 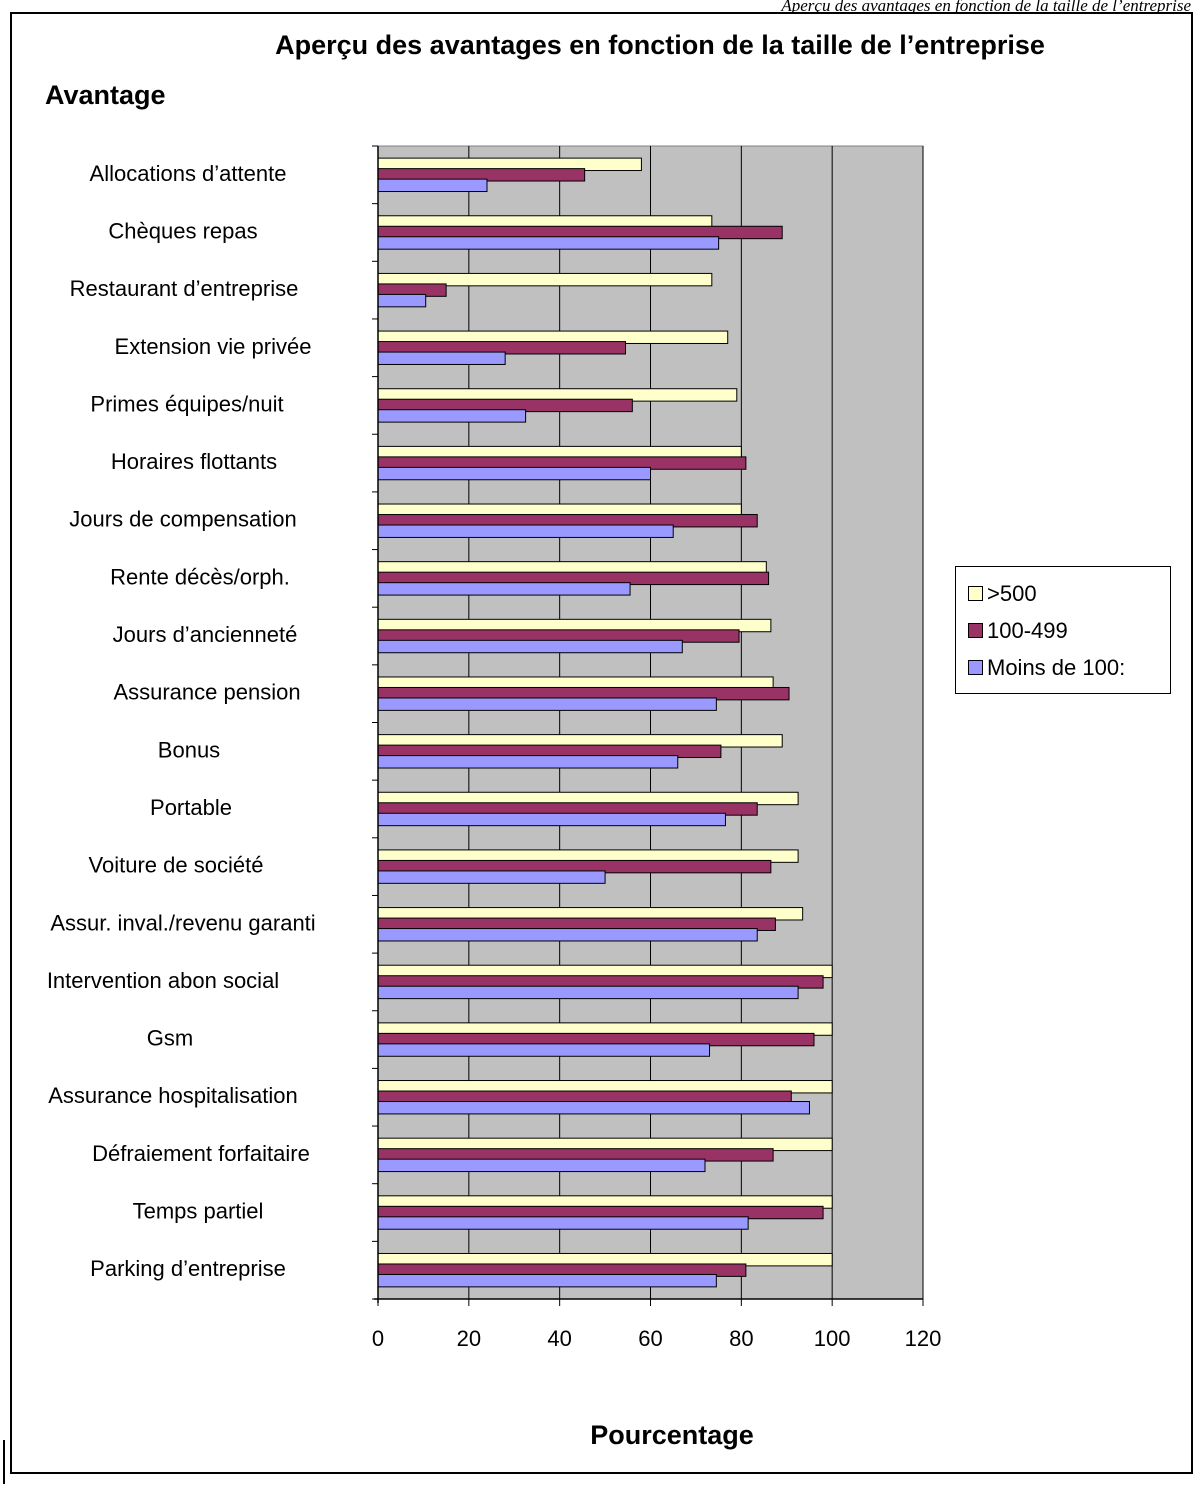 What do you see at coordinates (469, 1338) in the screenshot?
I see `x-tick-label: 20` at bounding box center [469, 1338].